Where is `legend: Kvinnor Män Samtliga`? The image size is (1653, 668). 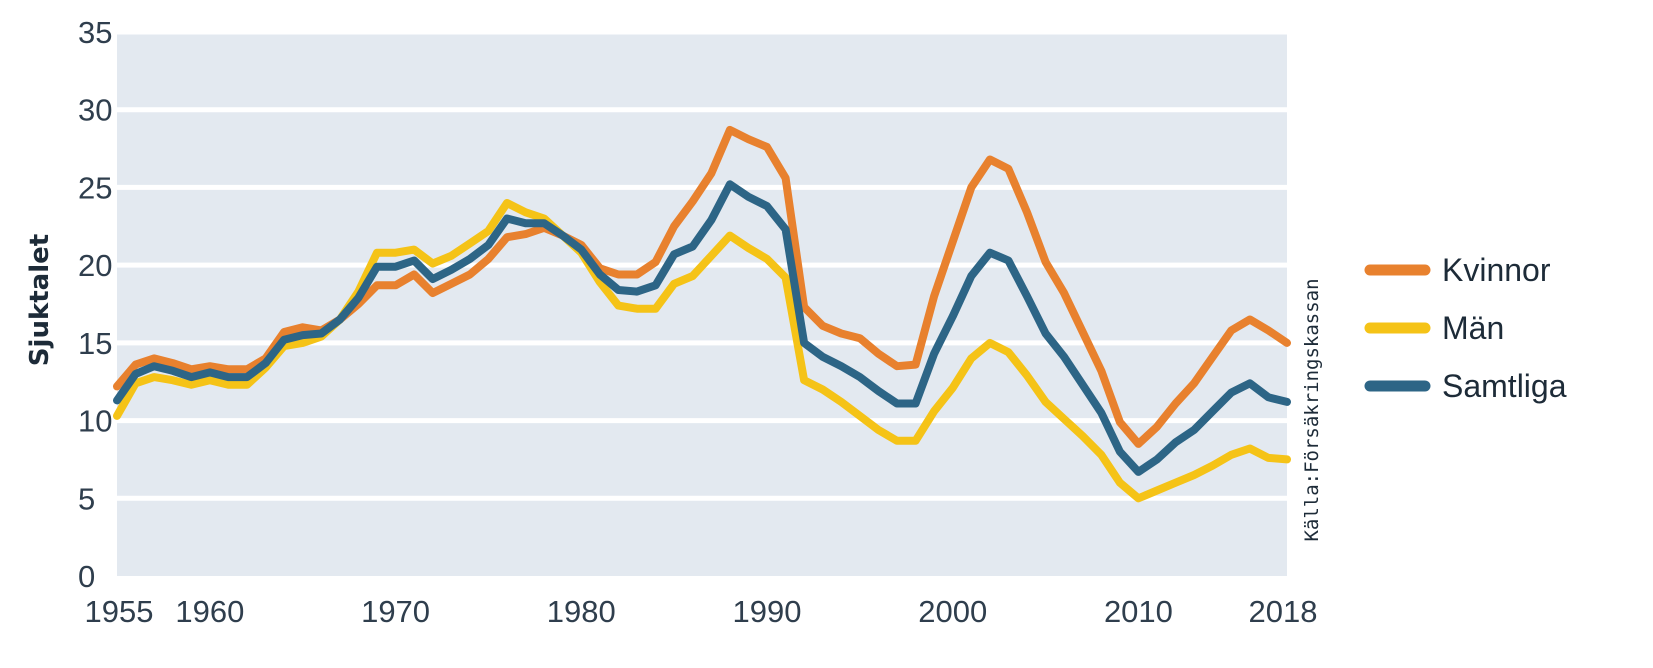 legend: Kvinnor Män Samtliga is located at coordinates (1465, 328).